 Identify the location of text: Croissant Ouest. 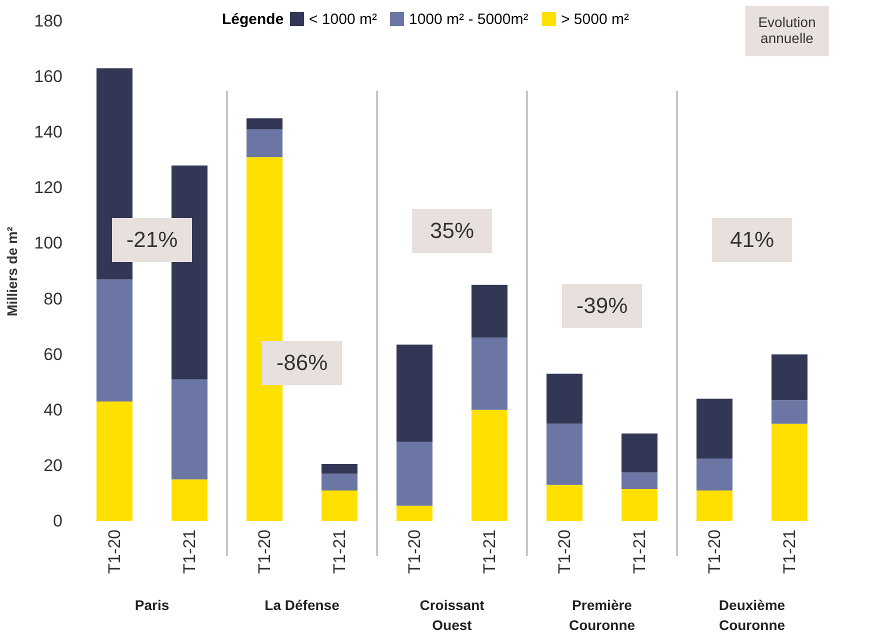
(452, 615).